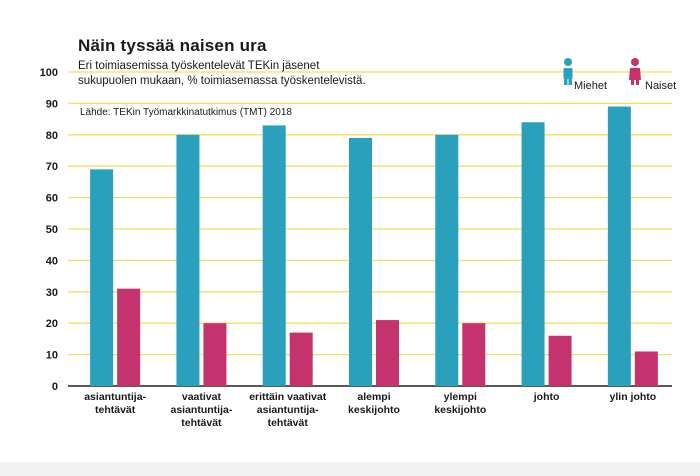  Describe the element at coordinates (52, 167) in the screenshot. I see `y-tick-label: 70` at that location.